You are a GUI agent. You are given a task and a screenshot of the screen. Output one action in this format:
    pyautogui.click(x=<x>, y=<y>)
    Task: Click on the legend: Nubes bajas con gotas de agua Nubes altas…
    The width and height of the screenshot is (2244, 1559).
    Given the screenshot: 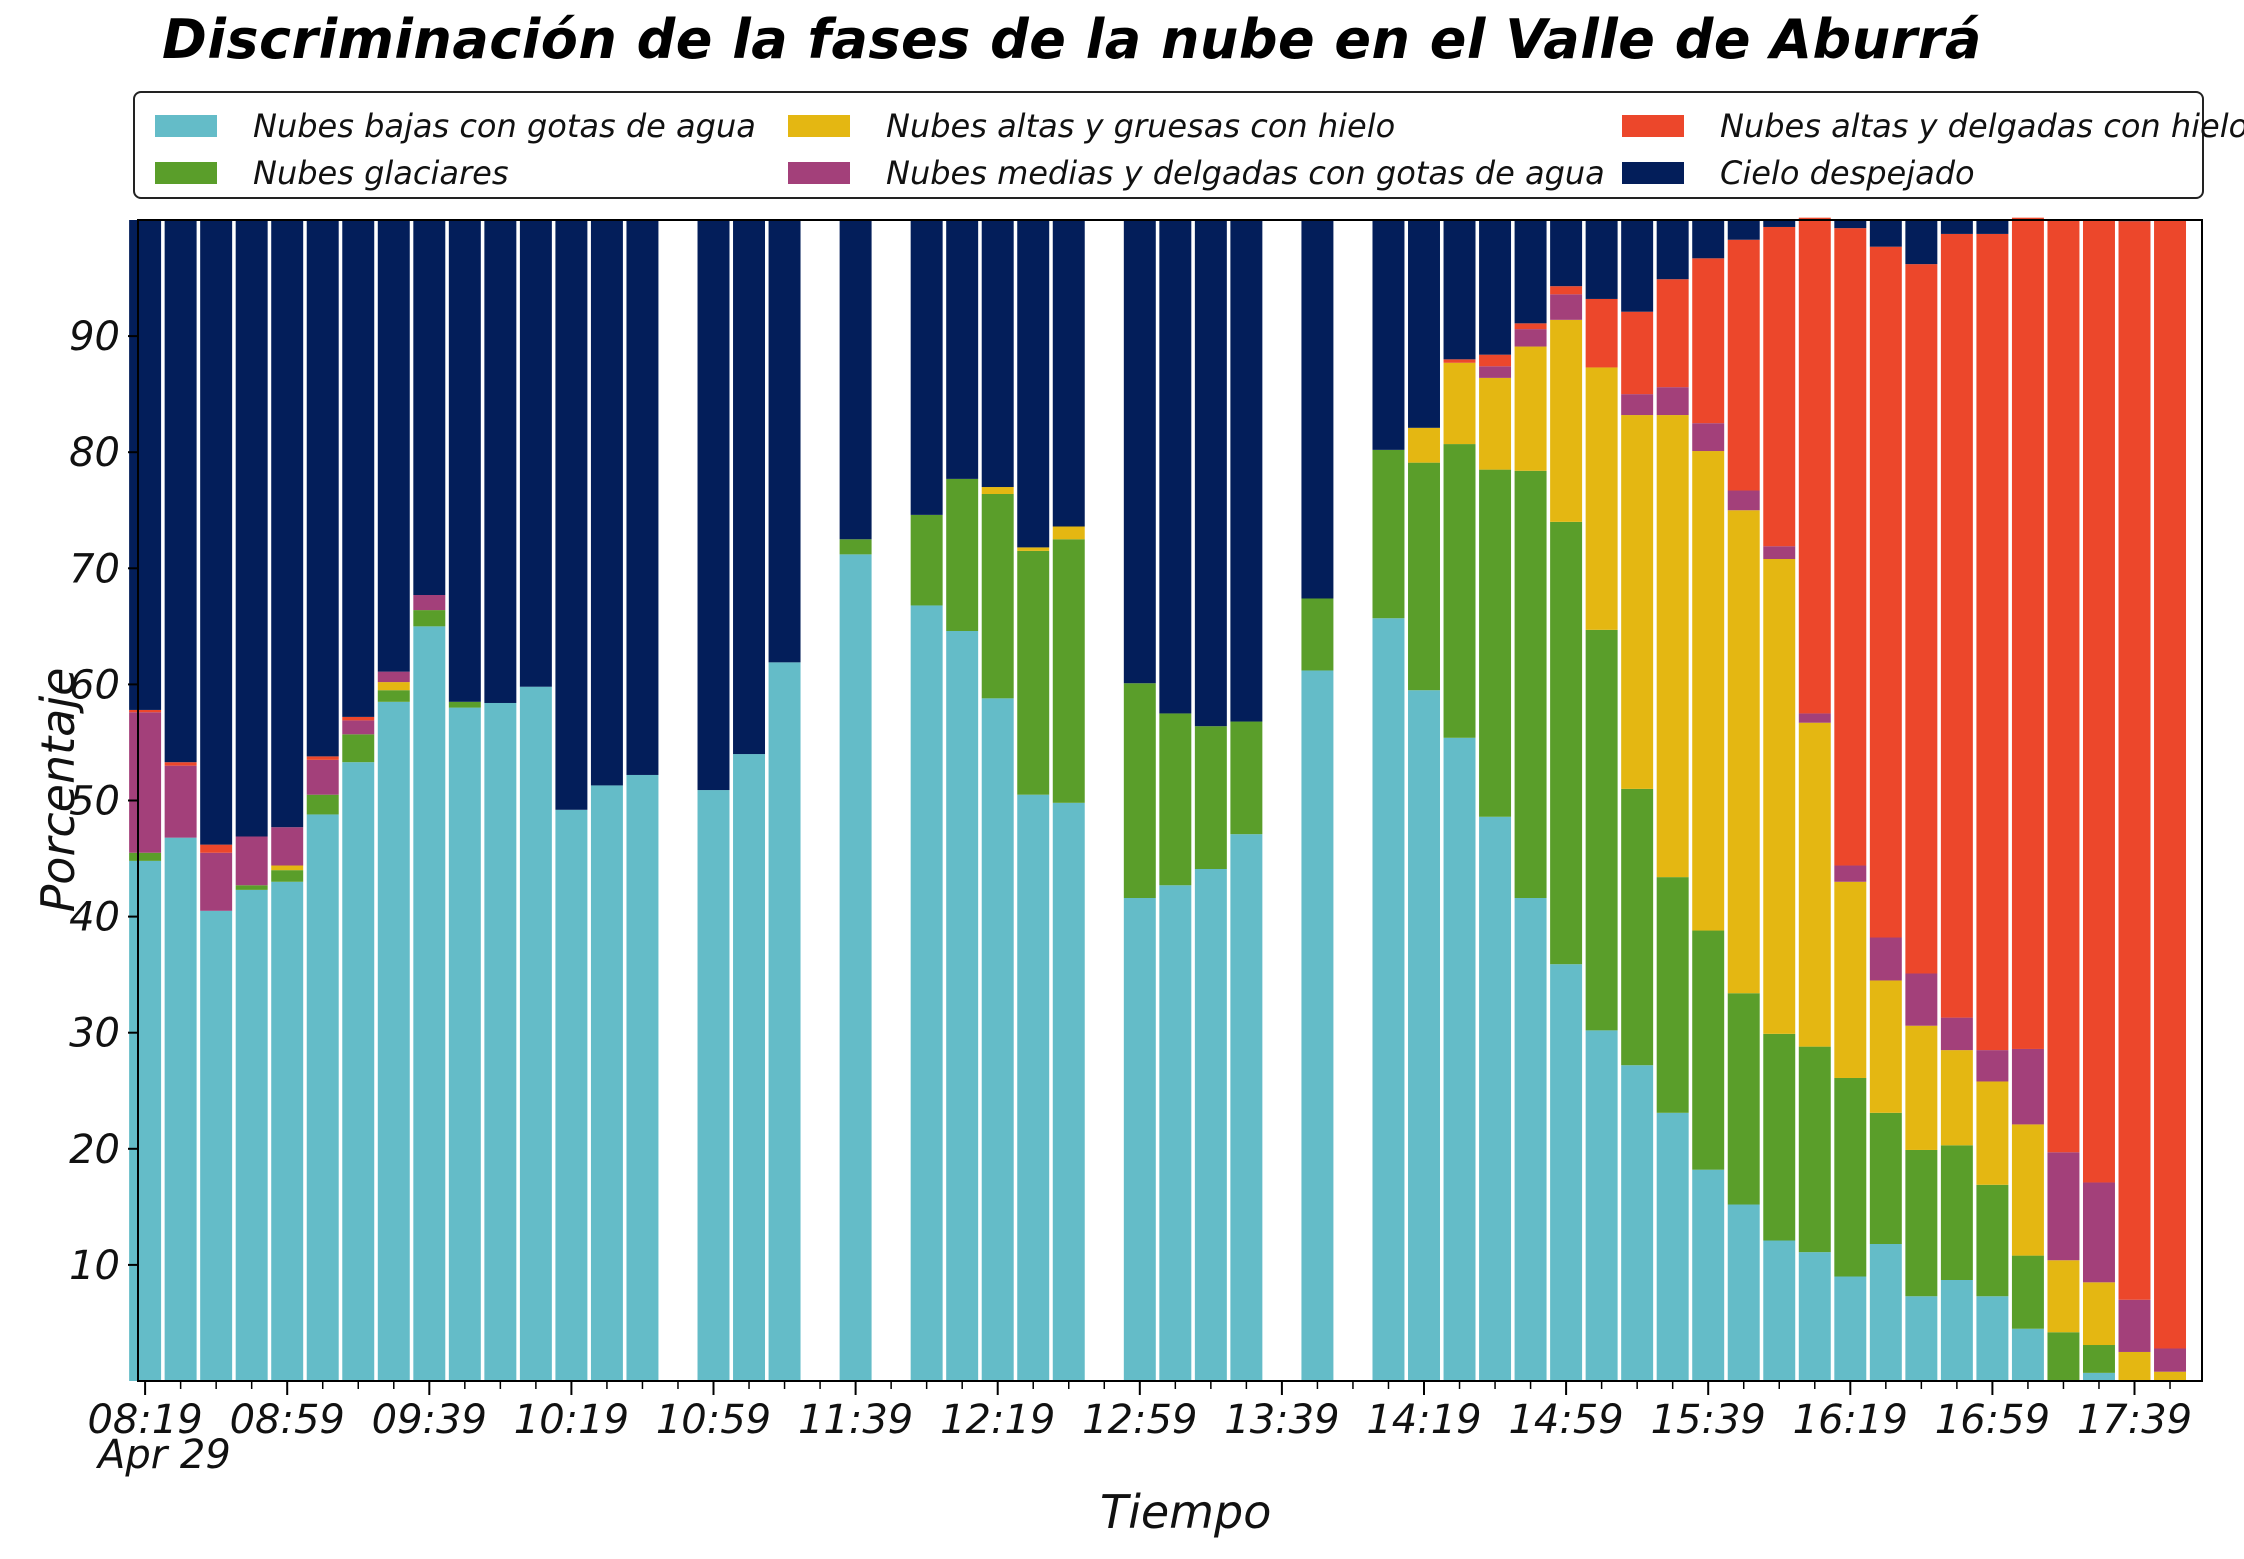 What is the action you would take?
    pyautogui.click(x=1188, y=145)
    